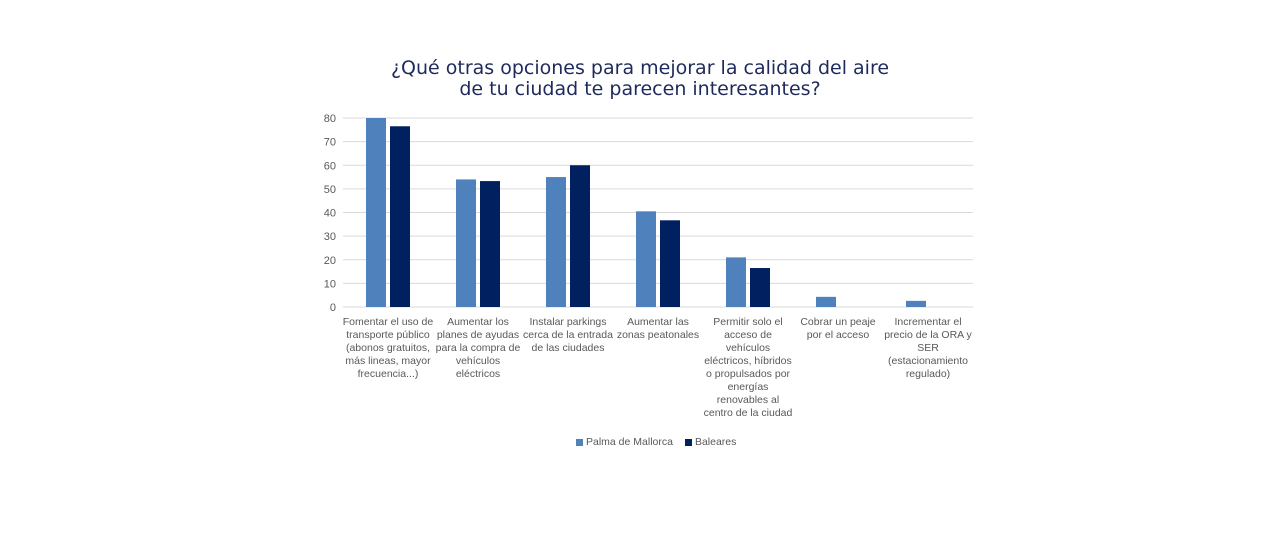 Image resolution: width=1280 pixels, height=533 pixels. What do you see at coordinates (748, 322) in the screenshot?
I see `x-category-label-line: Permitir solo el` at bounding box center [748, 322].